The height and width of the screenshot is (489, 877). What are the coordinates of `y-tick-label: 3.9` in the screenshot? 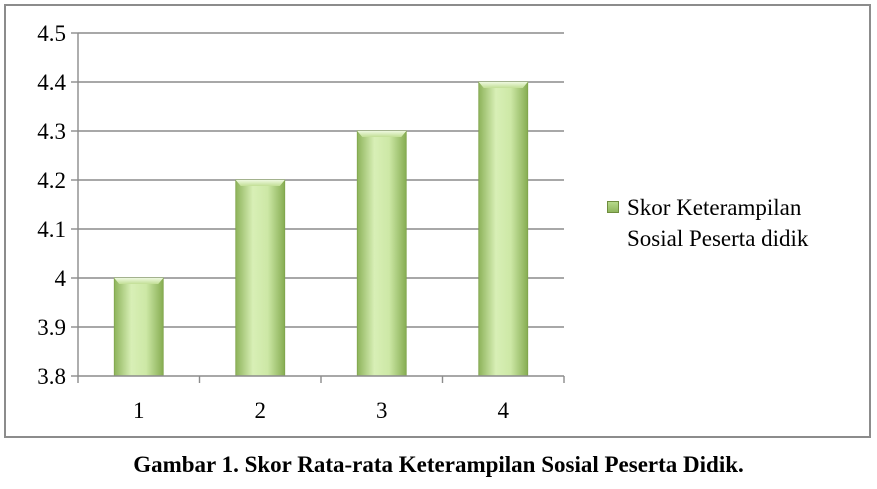 It's located at (51, 327).